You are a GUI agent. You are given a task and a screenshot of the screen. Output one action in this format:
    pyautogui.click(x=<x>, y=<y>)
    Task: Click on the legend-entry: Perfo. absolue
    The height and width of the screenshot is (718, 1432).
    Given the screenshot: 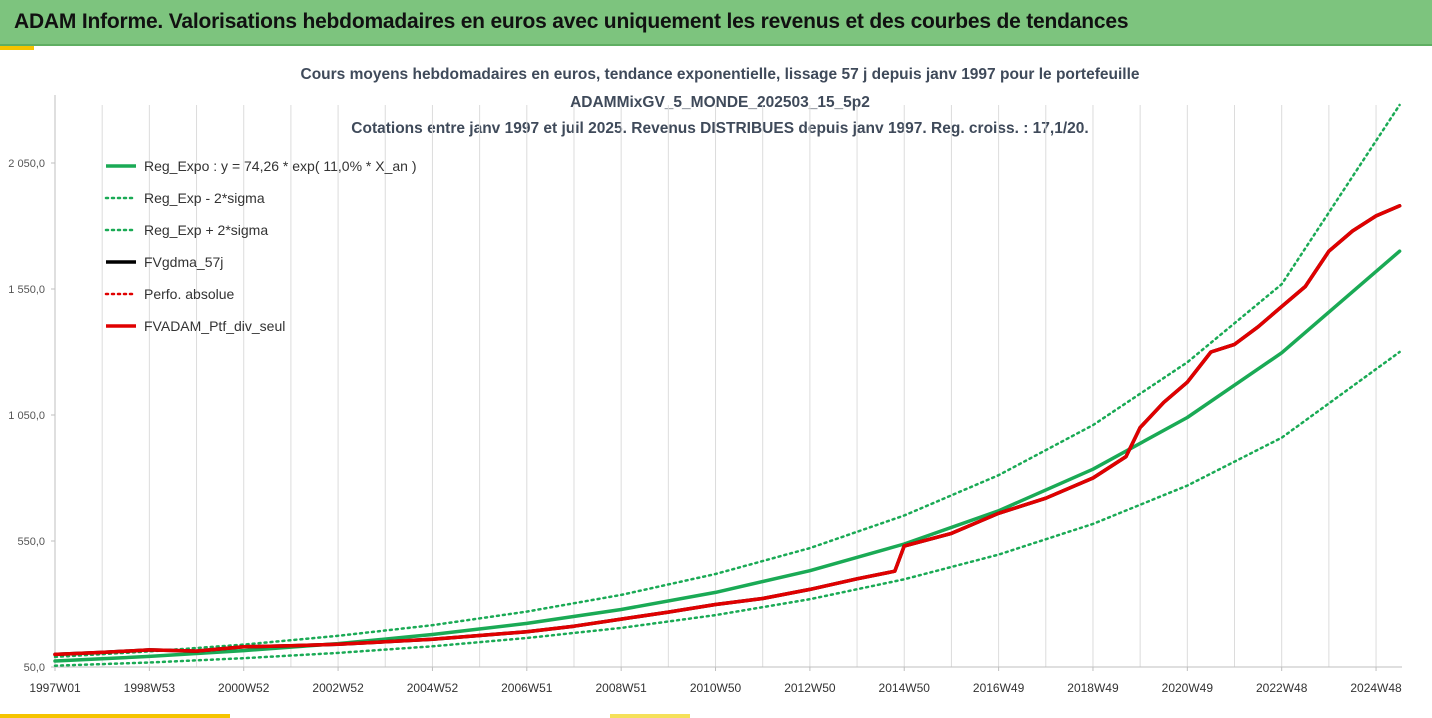 What is the action you would take?
    pyautogui.click(x=260, y=294)
    